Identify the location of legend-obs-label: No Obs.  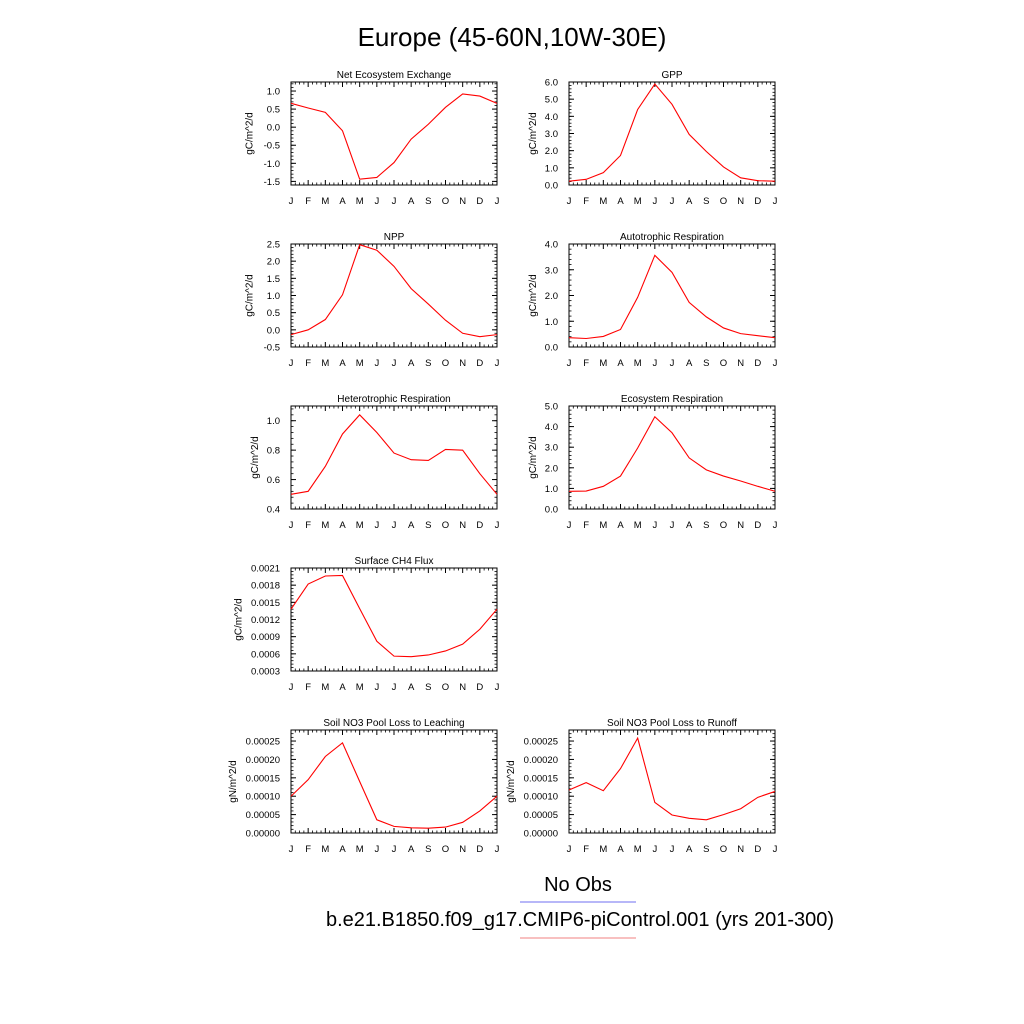
(578, 885).